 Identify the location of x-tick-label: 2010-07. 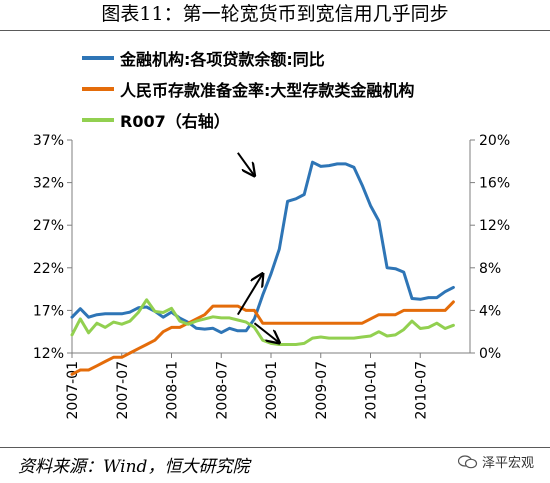
(421, 390).